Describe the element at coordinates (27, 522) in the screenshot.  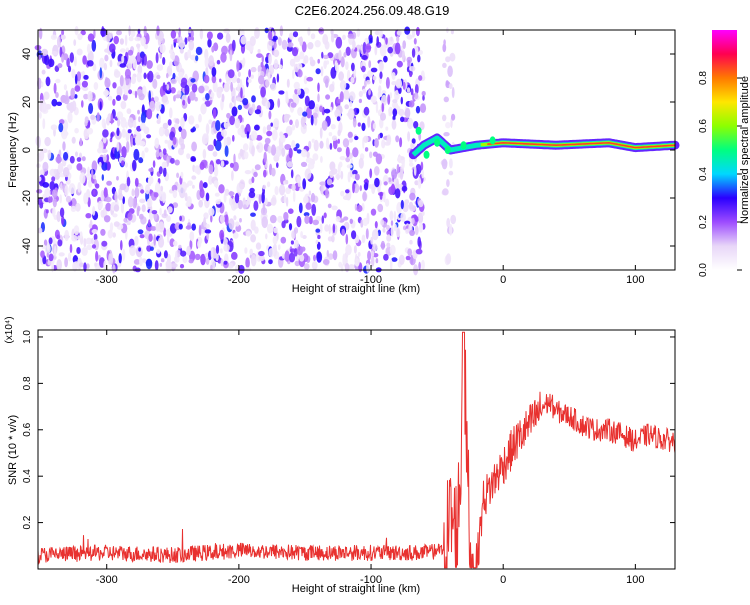
I see `snr-y-tick-label: 0.2` at that location.